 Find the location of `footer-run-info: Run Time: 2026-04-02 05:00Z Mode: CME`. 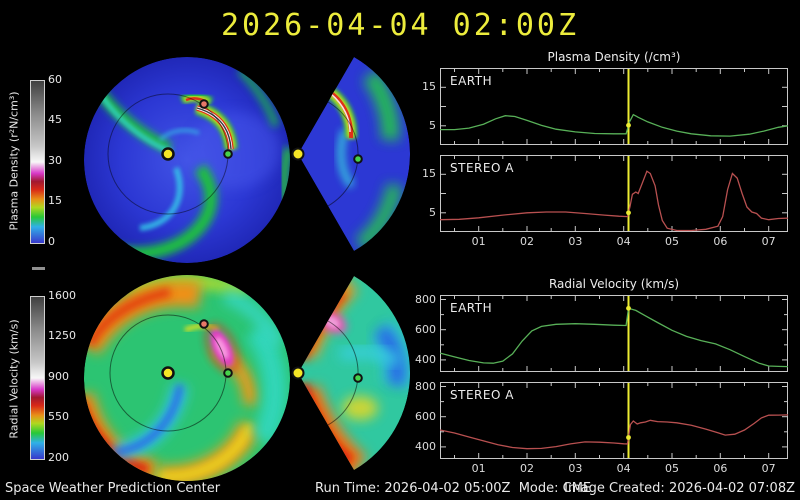

footer-run-info: Run Time: 2026-04-02 05:00Z Mode: CME is located at coordinates (453, 488).